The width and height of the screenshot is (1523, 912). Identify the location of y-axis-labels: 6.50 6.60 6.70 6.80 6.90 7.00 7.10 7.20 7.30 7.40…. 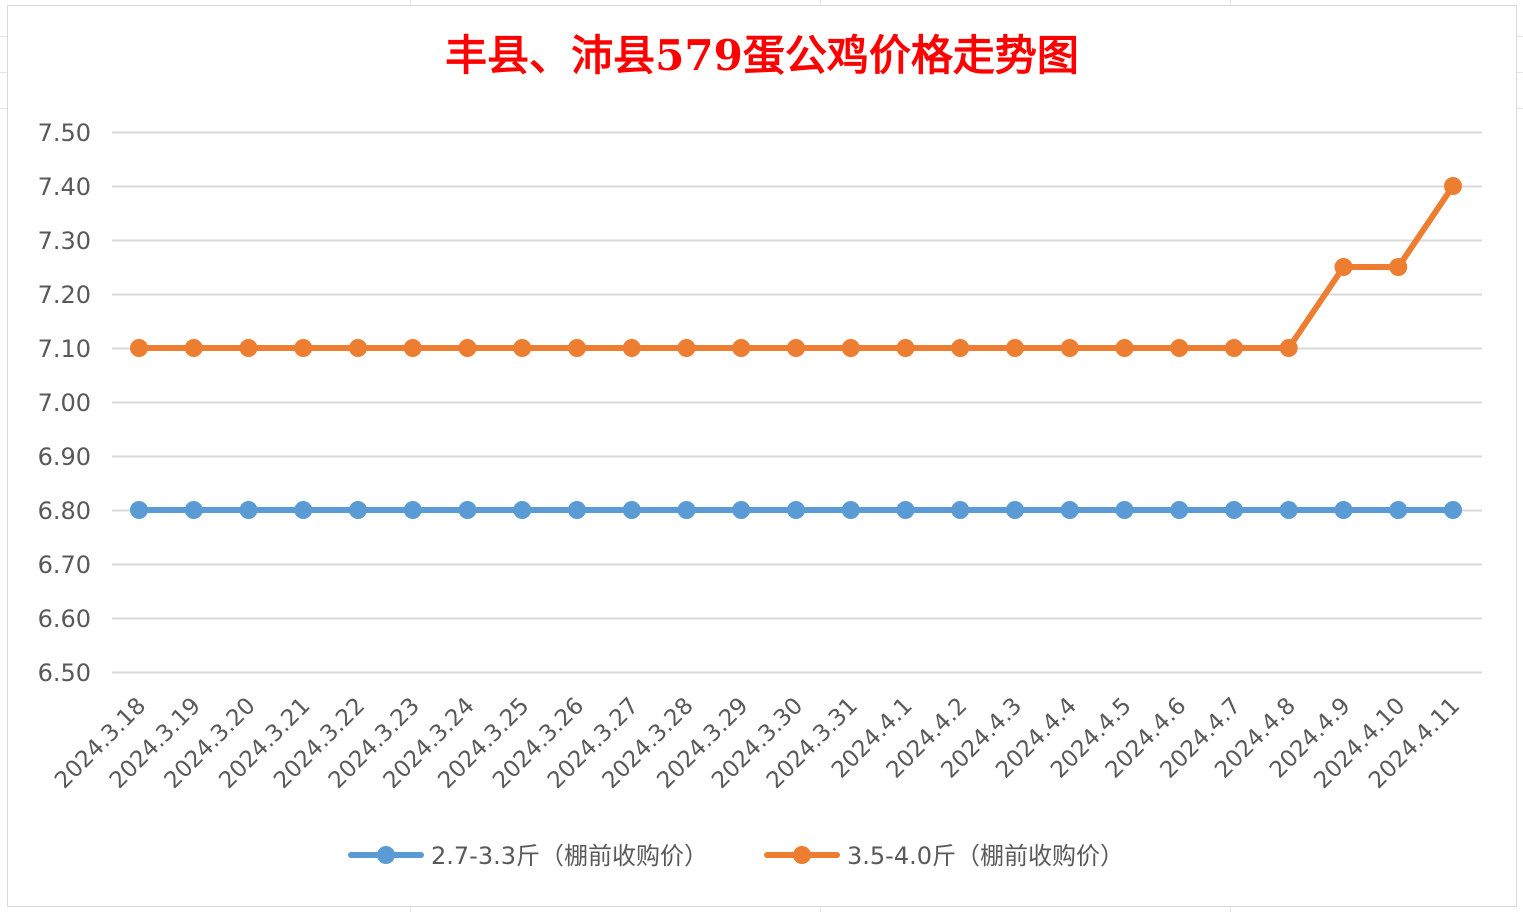
(64, 403).